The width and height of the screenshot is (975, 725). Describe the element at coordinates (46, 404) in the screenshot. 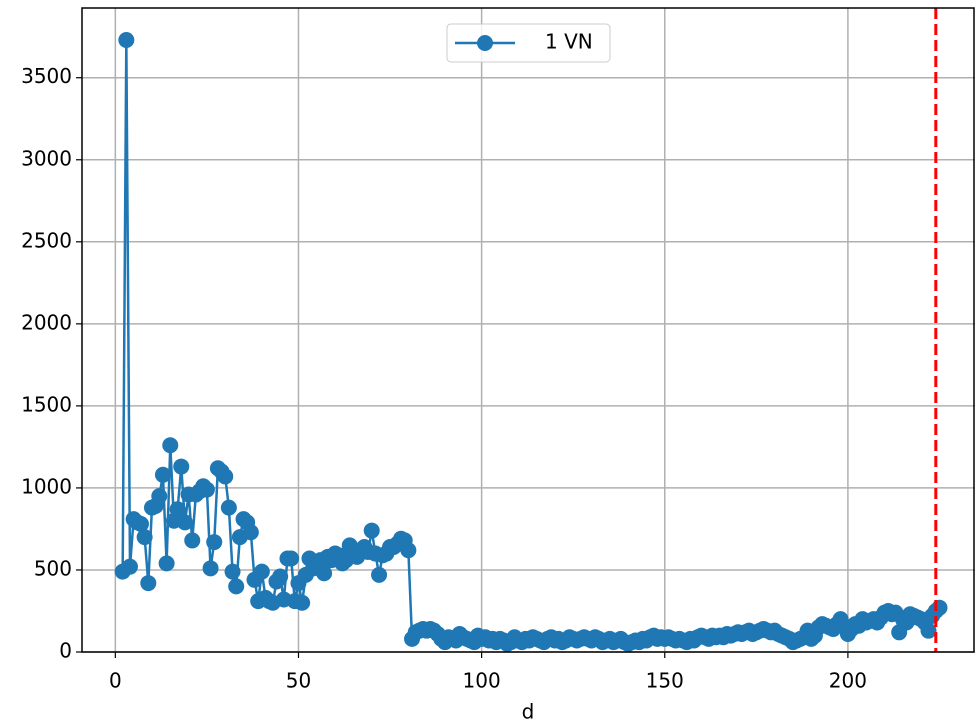

I see `y-tick-label: 1500` at that location.